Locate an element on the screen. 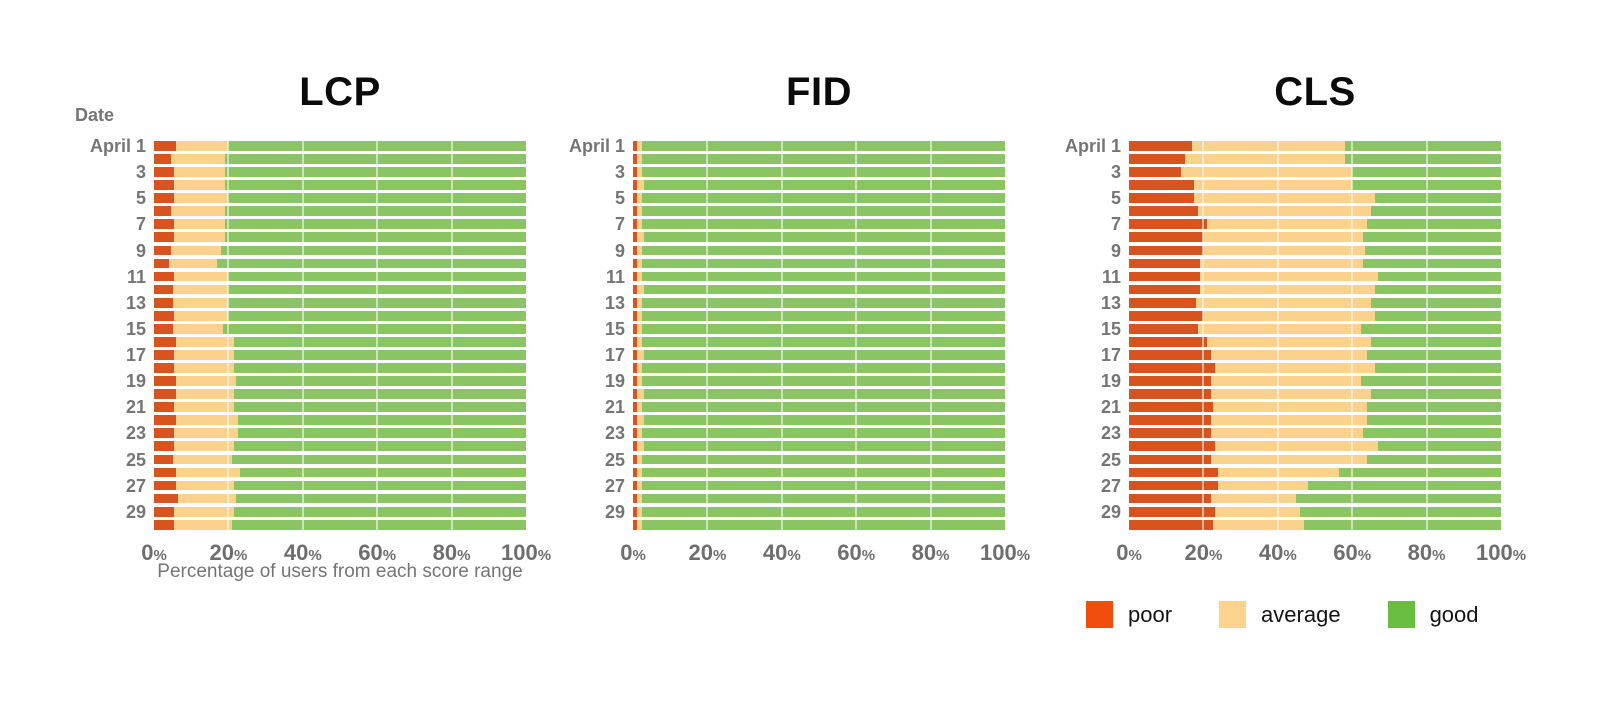 The width and height of the screenshot is (1600, 708). x-tick-label: 20% is located at coordinates (707, 552).